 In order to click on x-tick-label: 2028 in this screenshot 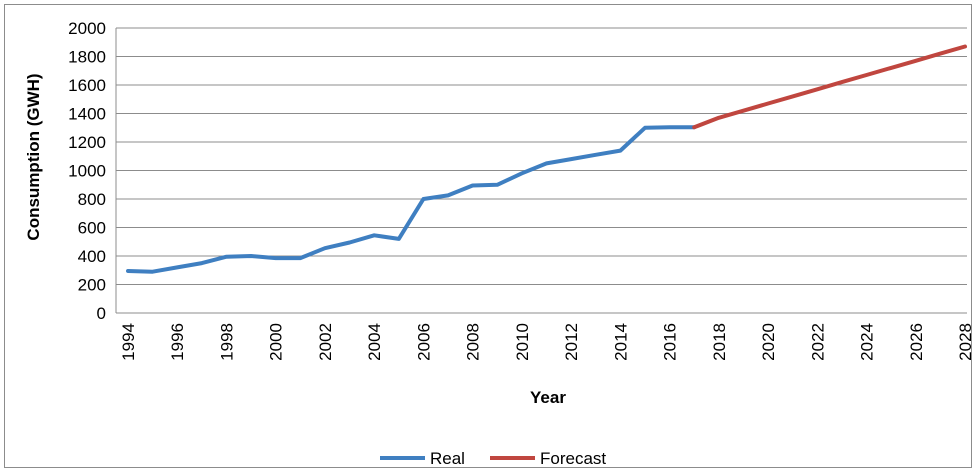, I will do `click(965, 342)`.